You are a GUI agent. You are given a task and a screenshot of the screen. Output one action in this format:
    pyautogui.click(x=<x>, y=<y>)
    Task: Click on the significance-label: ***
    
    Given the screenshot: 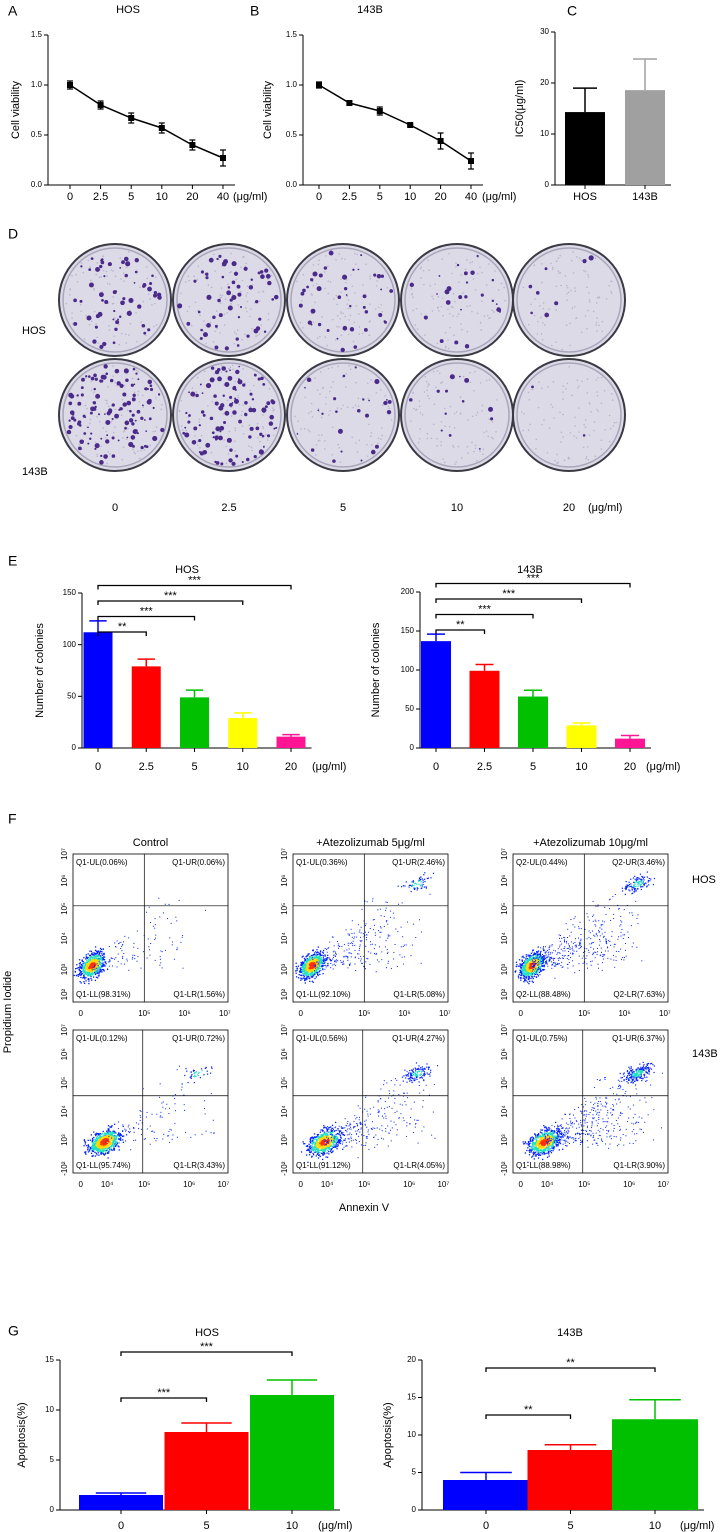 What is the action you would take?
    pyautogui.click(x=147, y=611)
    